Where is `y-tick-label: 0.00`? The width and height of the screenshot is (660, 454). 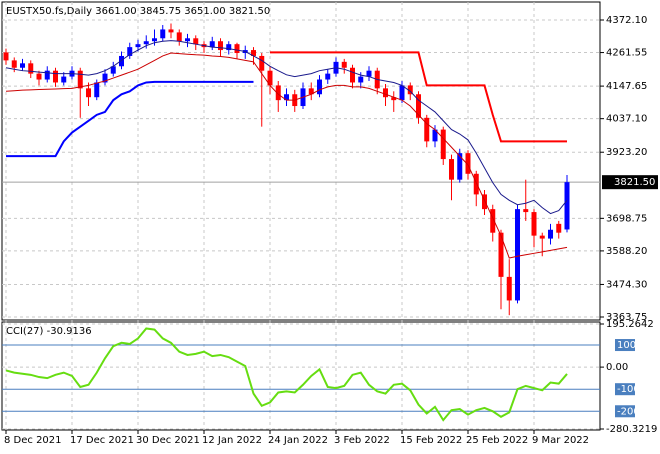
y-tick-label: 0.00 is located at coordinates (617, 367).